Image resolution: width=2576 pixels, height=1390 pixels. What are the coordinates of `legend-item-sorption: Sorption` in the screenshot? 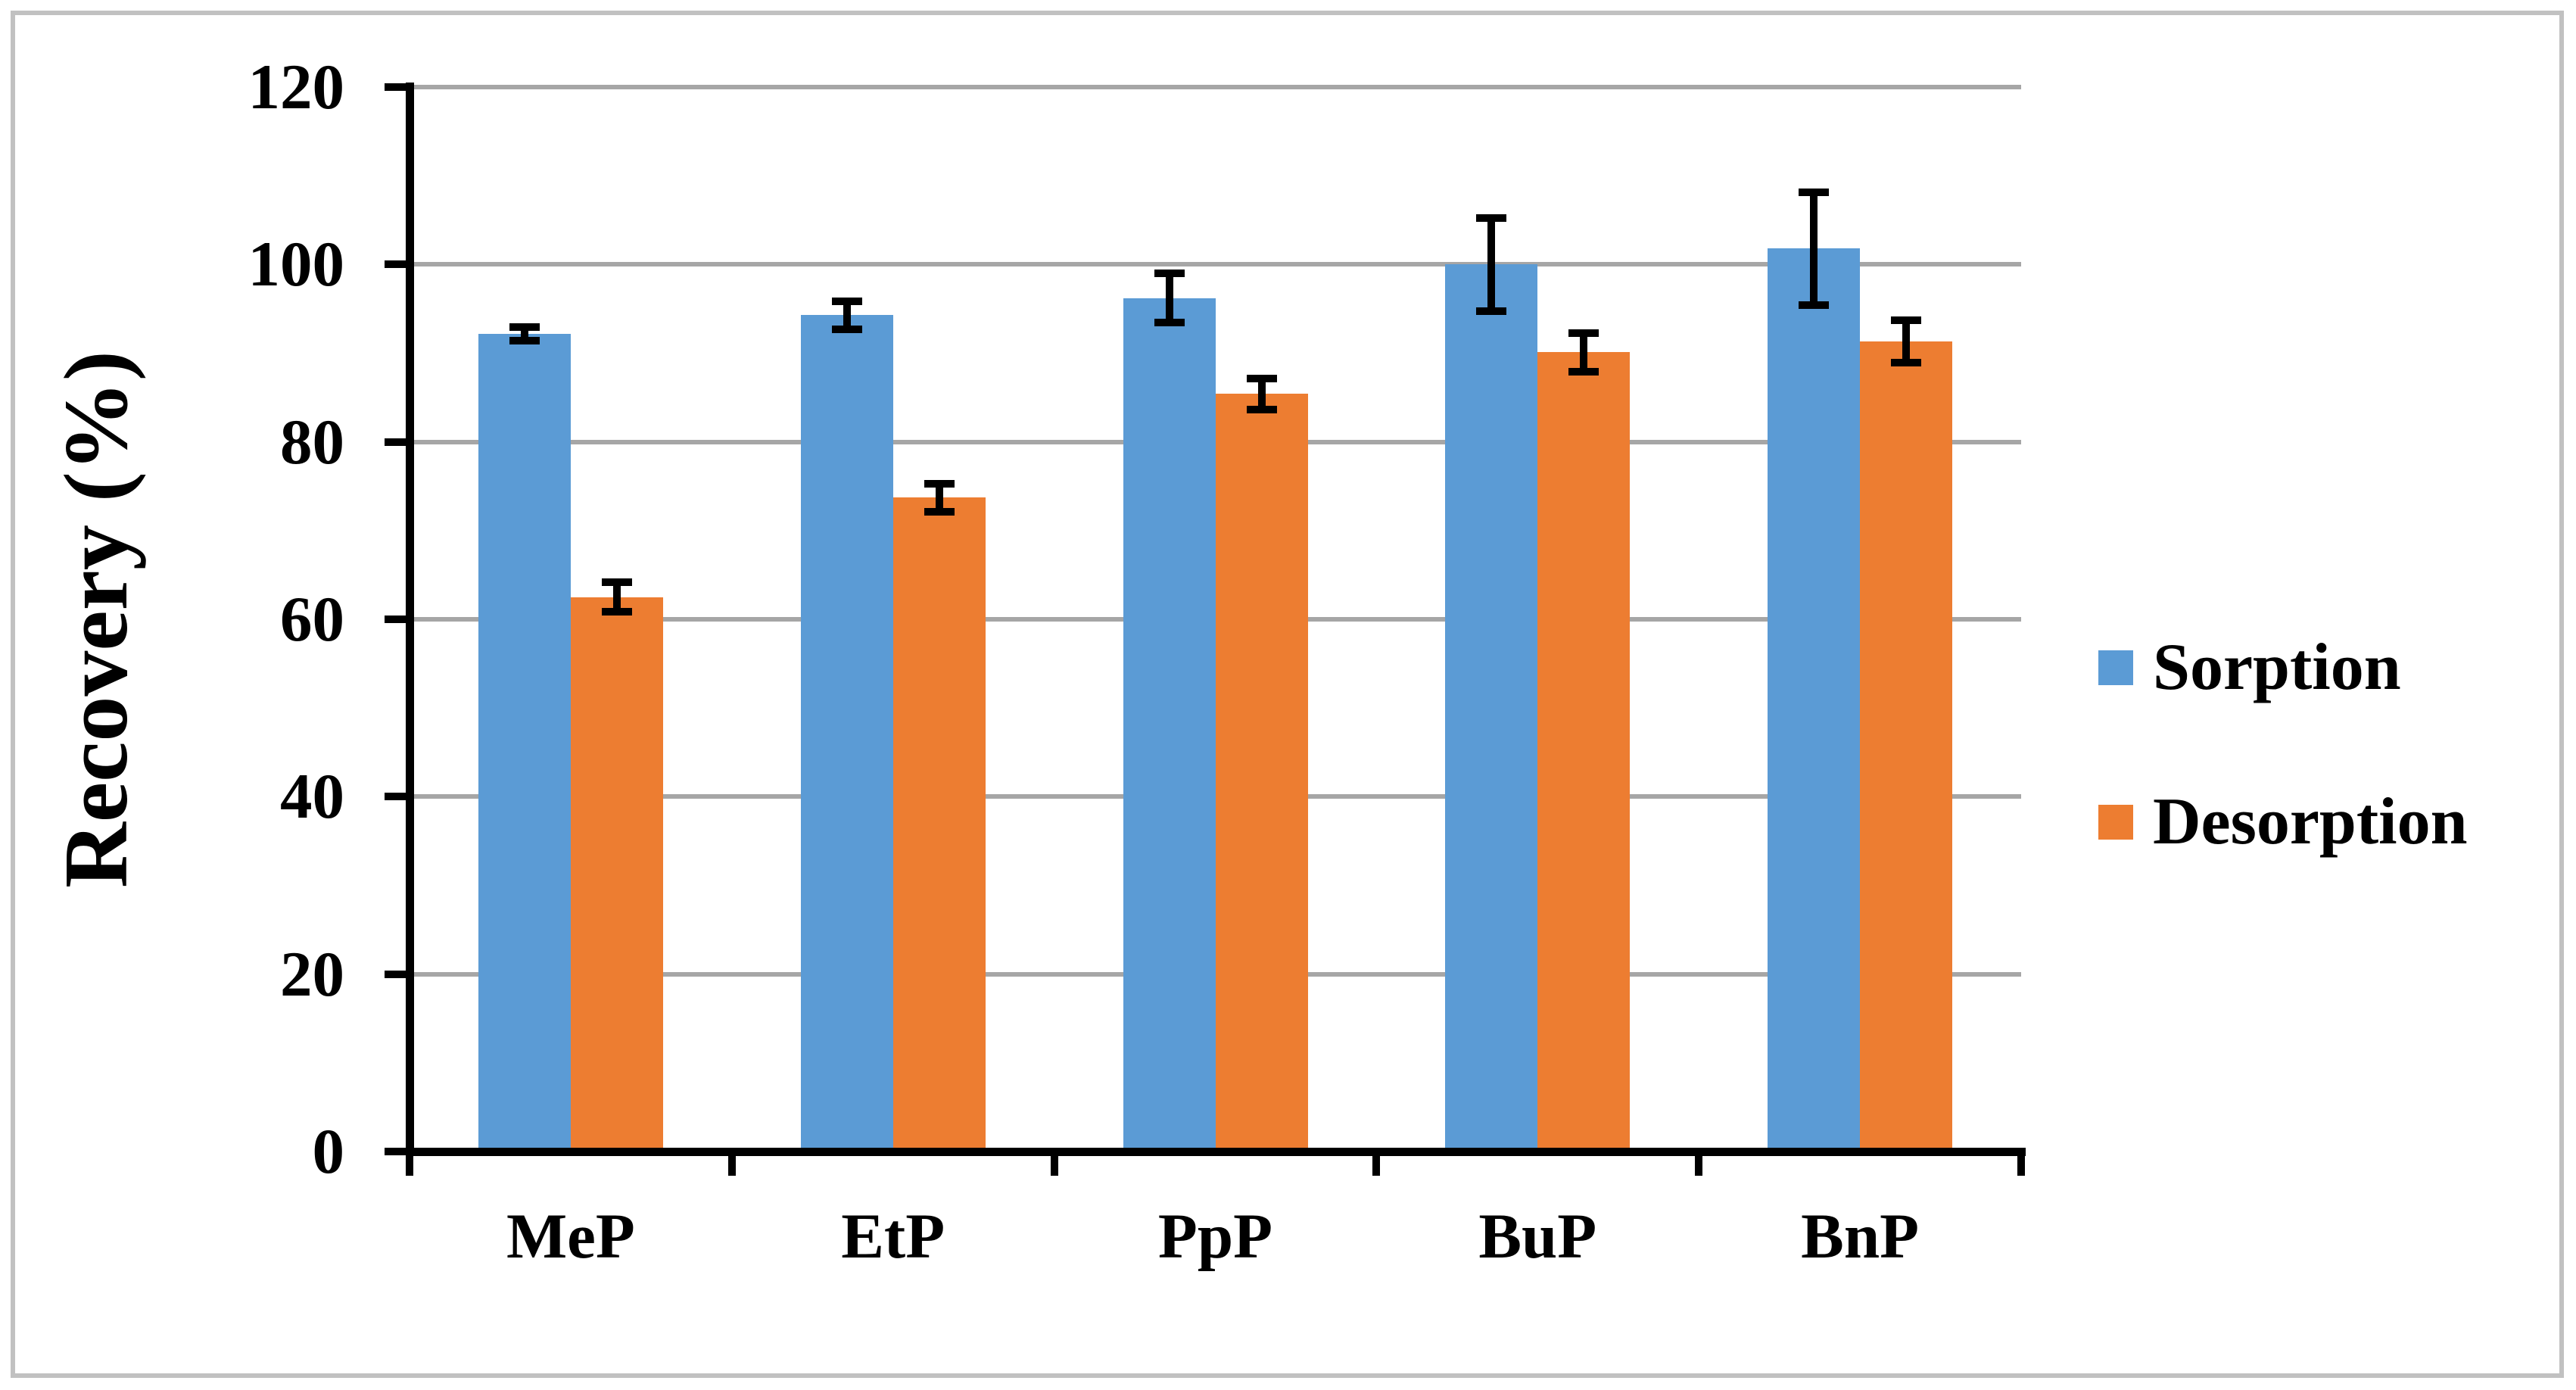 It's located at (2249, 667).